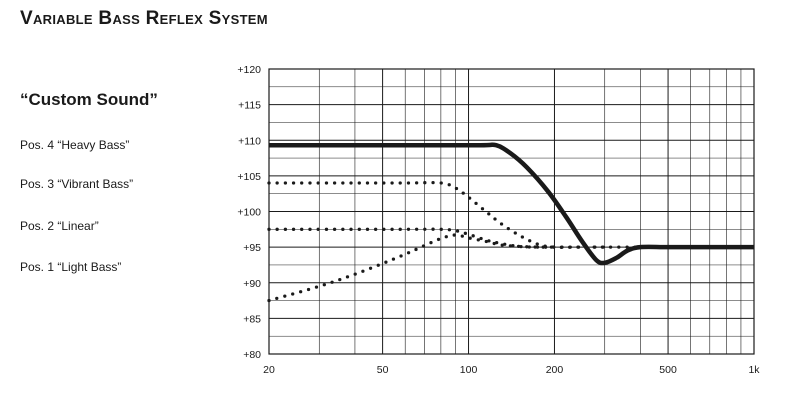 Image resolution: width=808 pixels, height=406 pixels. I want to click on y-tick-label: +85, so click(252, 319).